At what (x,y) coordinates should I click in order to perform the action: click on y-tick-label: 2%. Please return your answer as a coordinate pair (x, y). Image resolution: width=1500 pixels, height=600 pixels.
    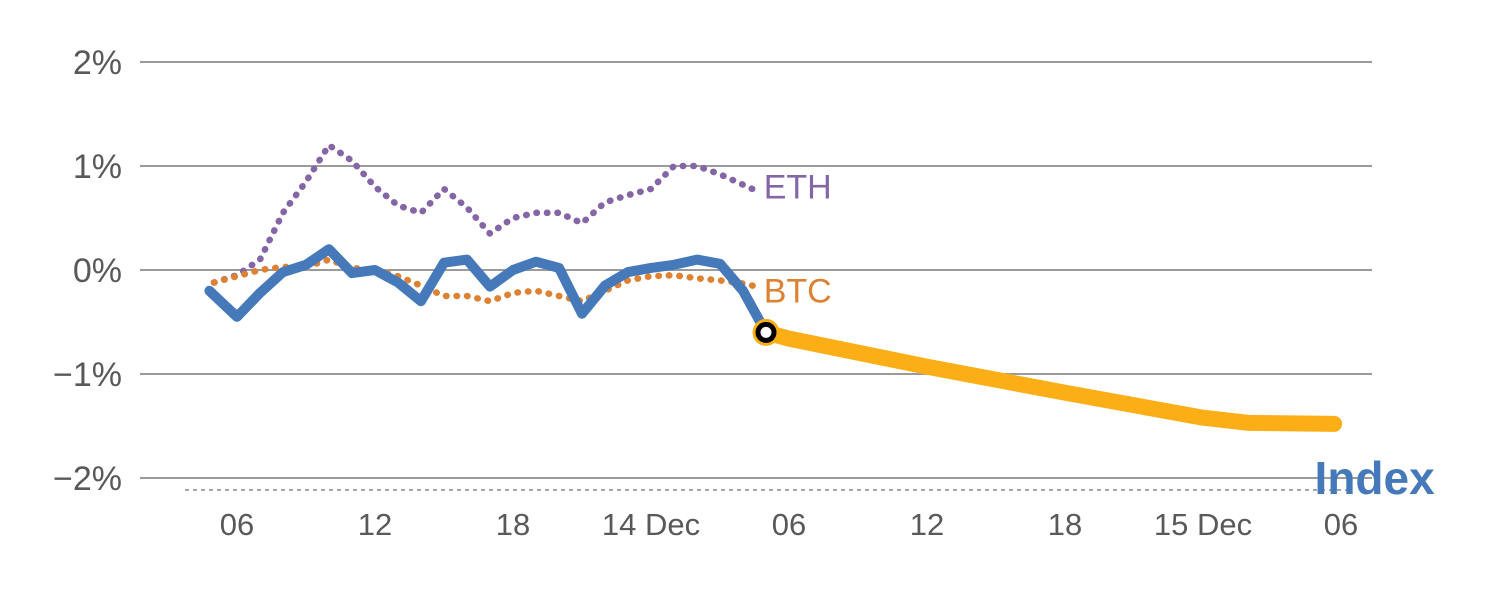
    Looking at the image, I should click on (97, 63).